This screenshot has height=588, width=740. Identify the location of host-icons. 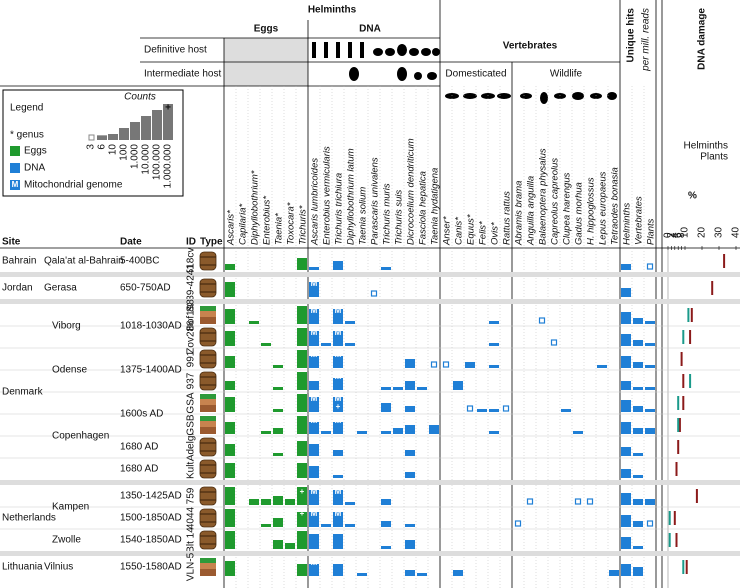
(464, 73).